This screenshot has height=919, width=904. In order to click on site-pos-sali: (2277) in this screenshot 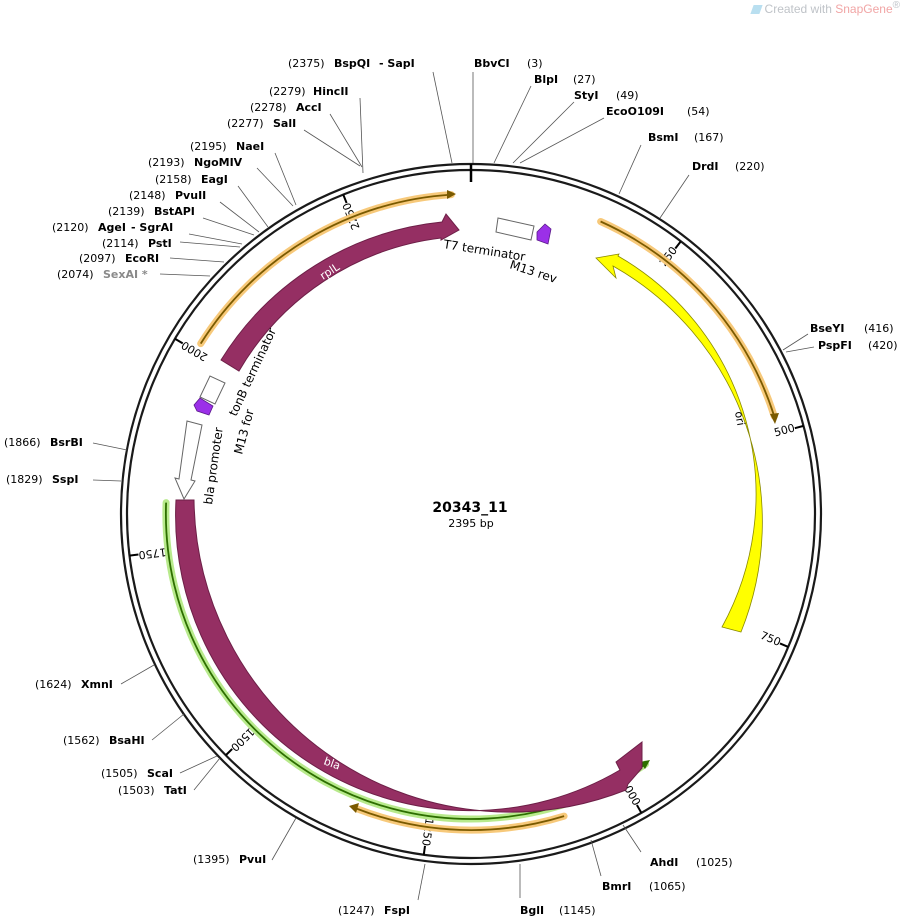, I will do `click(245, 123)`.